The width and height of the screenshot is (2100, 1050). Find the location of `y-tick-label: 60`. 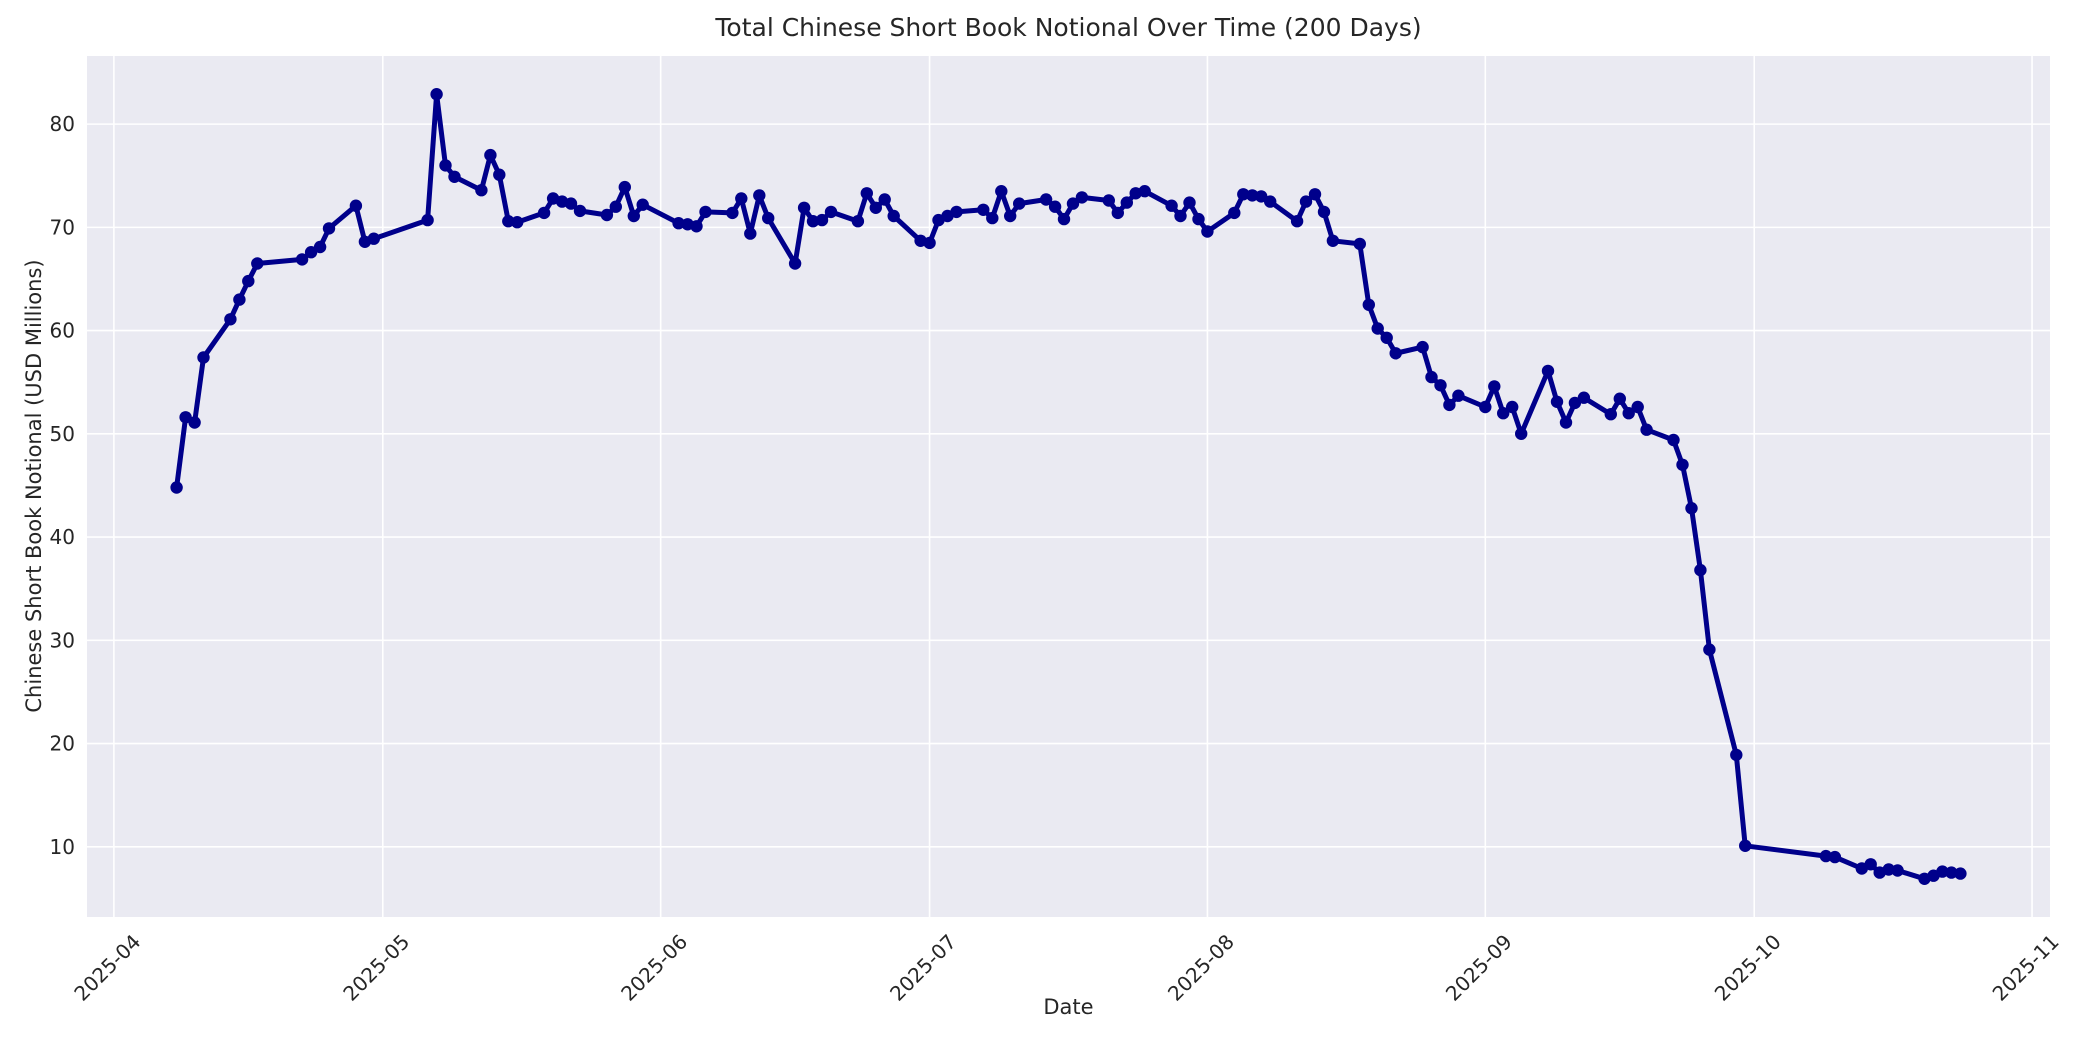

y-tick-label: 60 is located at coordinates (62, 331).